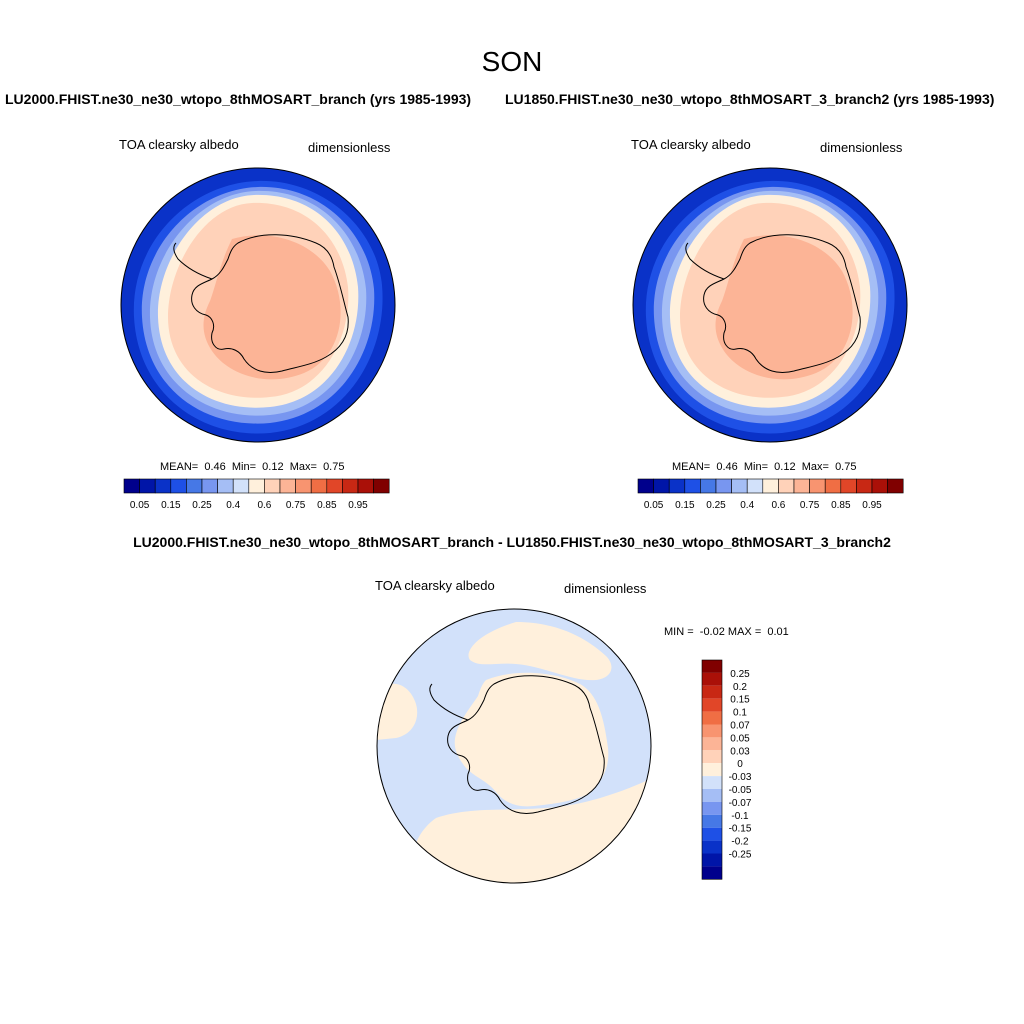 The width and height of the screenshot is (1024, 1024). I want to click on colorbar-tick-label: -0.2, so click(740, 842).